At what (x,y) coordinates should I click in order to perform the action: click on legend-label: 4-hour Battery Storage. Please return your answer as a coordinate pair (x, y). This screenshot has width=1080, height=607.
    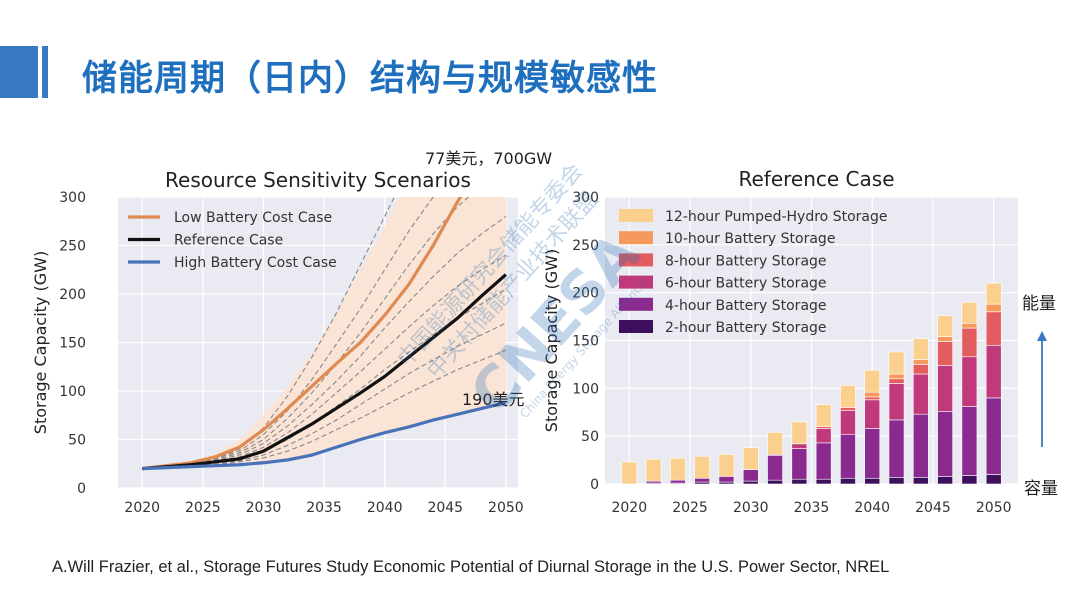
    Looking at the image, I should click on (746, 306).